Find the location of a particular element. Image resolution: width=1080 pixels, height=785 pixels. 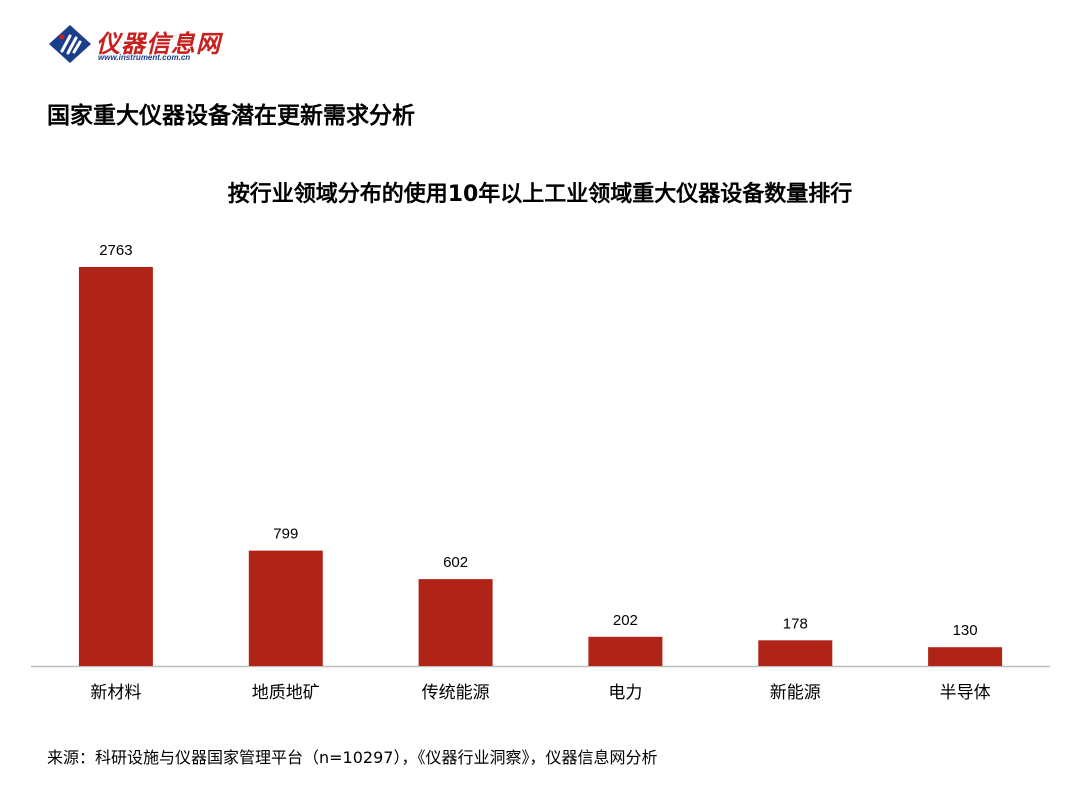

logo-mark-icon is located at coordinates (70, 44).